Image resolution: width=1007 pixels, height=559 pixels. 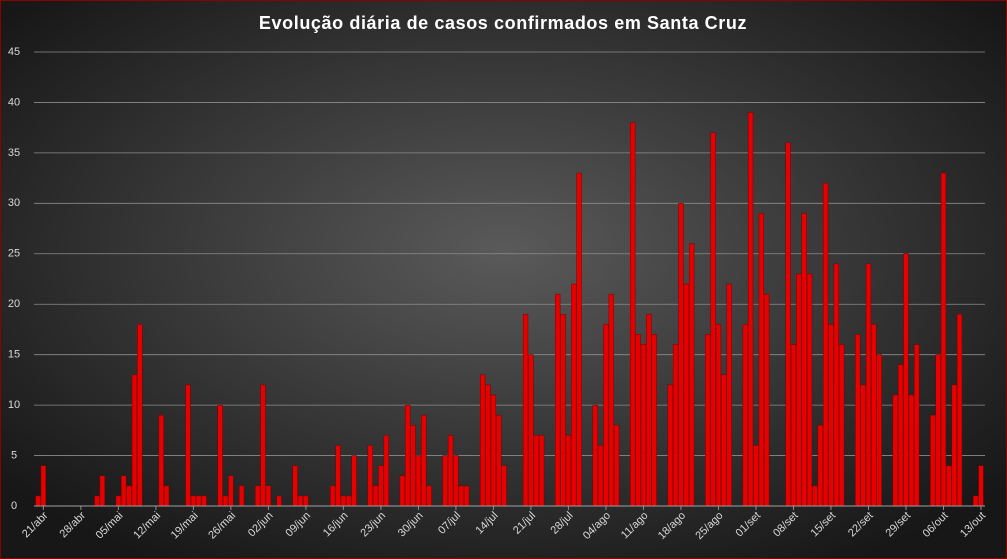 I want to click on y-tick-label: 30, so click(x=14, y=203).